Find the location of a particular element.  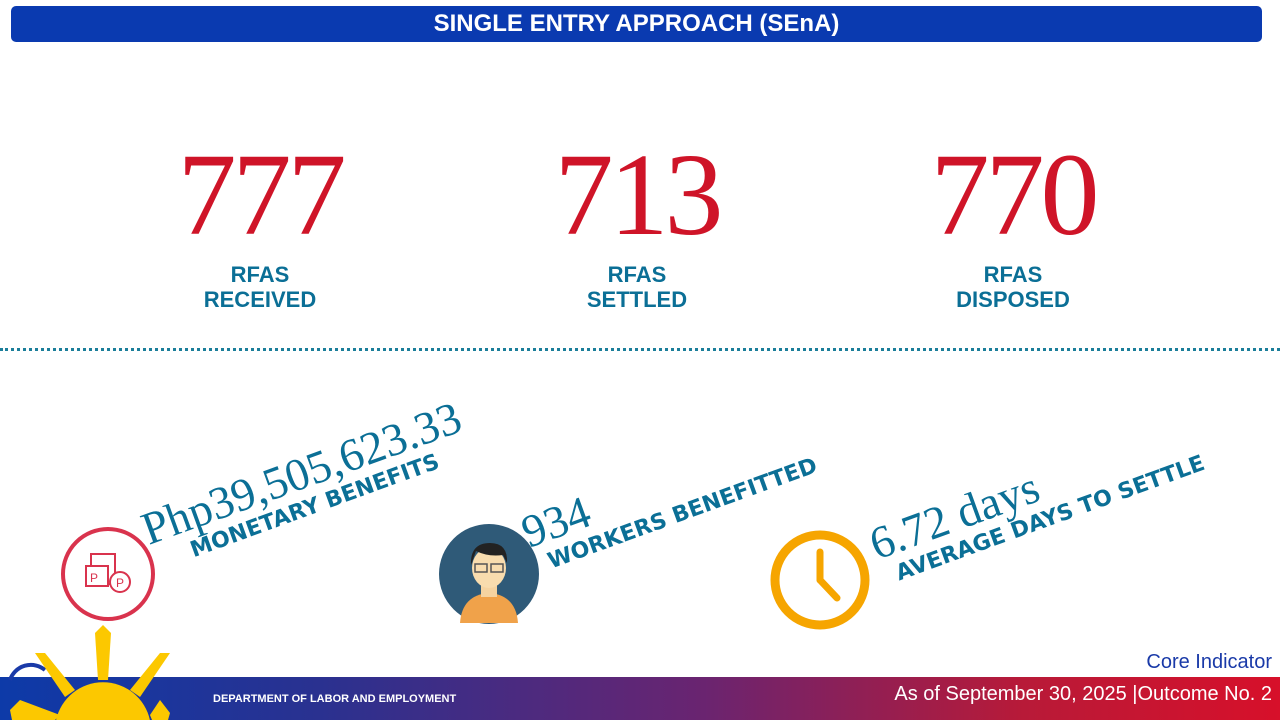

clock-icon is located at coordinates (820, 580).